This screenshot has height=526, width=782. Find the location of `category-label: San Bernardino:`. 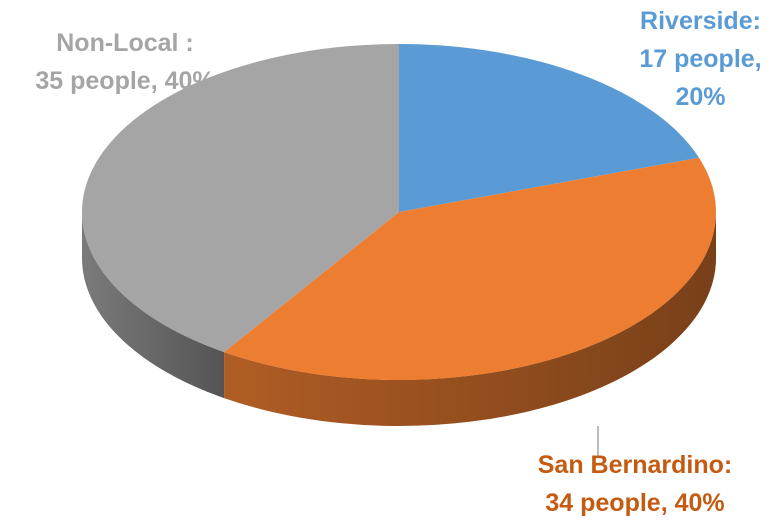

category-label: San Bernardino: is located at coordinates (635, 465).